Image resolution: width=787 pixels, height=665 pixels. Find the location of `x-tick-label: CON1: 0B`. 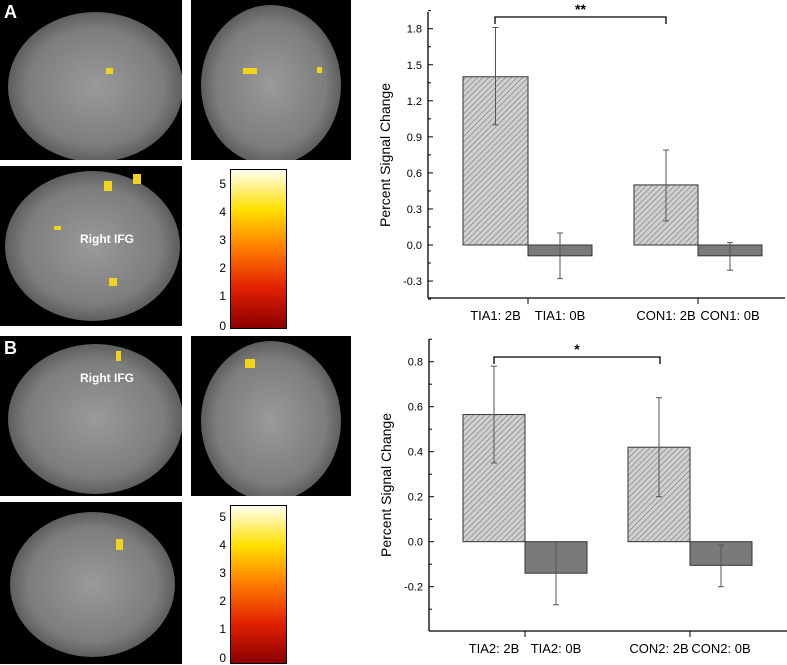

x-tick-label: CON1: 0B is located at coordinates (729, 315).